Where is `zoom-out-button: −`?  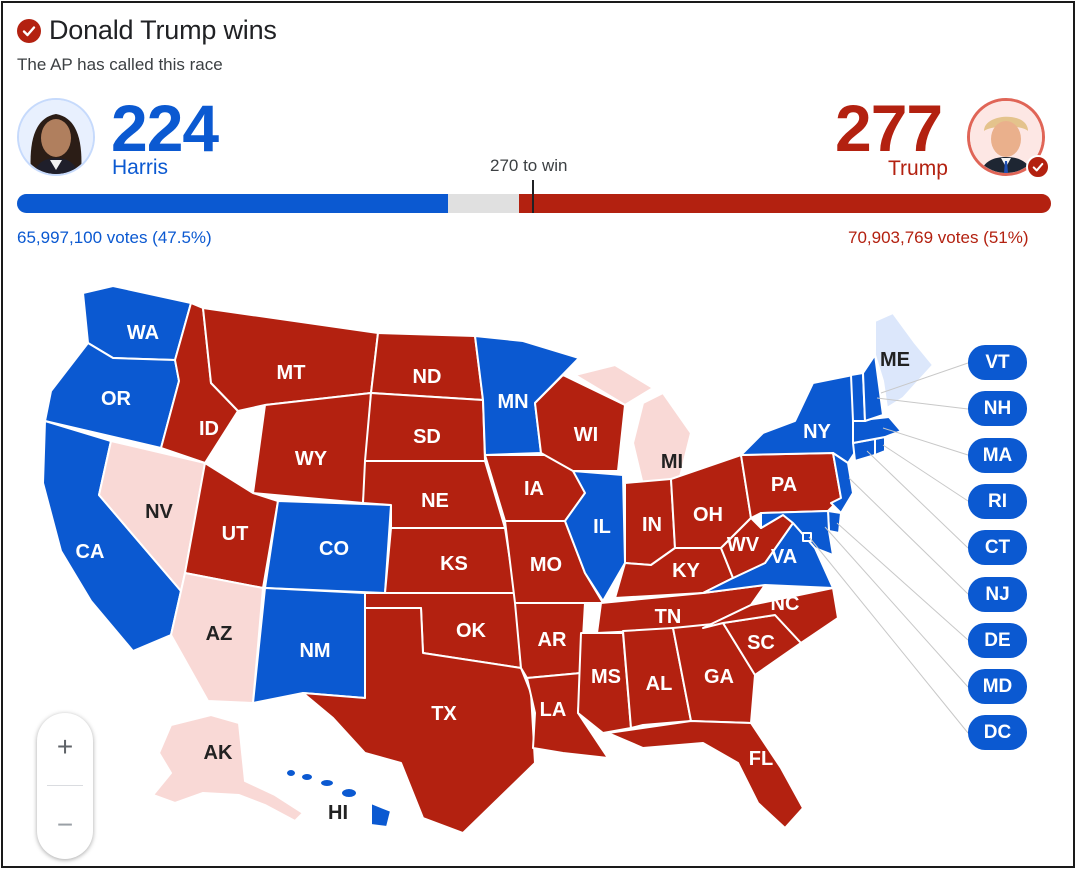
zoom-out-button: − is located at coordinates (65, 824).